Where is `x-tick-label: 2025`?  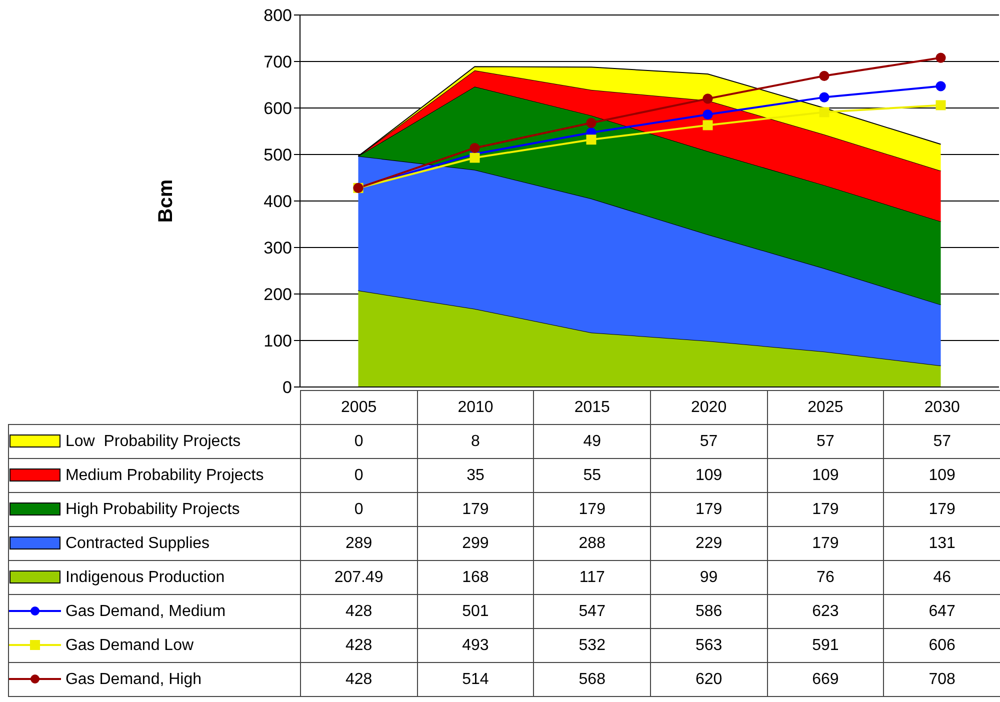
x-tick-label: 2025 is located at coordinates (825, 407).